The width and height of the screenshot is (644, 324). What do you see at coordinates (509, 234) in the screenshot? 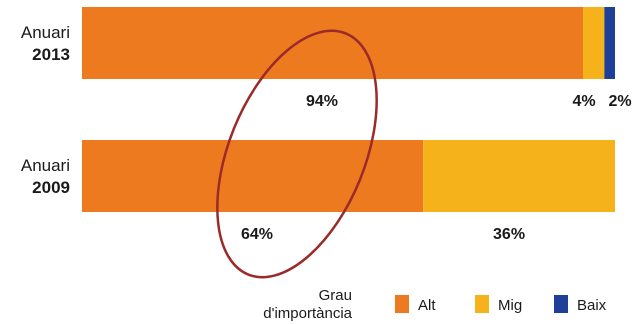
I see `value-label: 36%` at bounding box center [509, 234].